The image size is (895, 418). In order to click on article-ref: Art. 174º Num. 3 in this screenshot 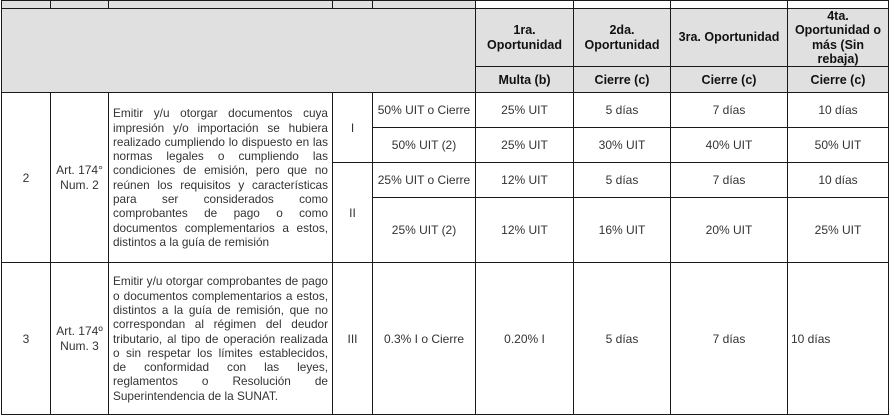, I will do `click(79, 339)`.